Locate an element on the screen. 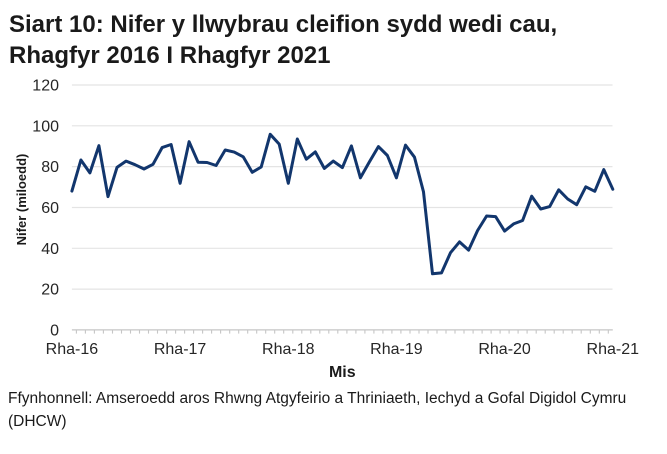 The height and width of the screenshot is (454, 667). svg-text: Mis is located at coordinates (342, 372).